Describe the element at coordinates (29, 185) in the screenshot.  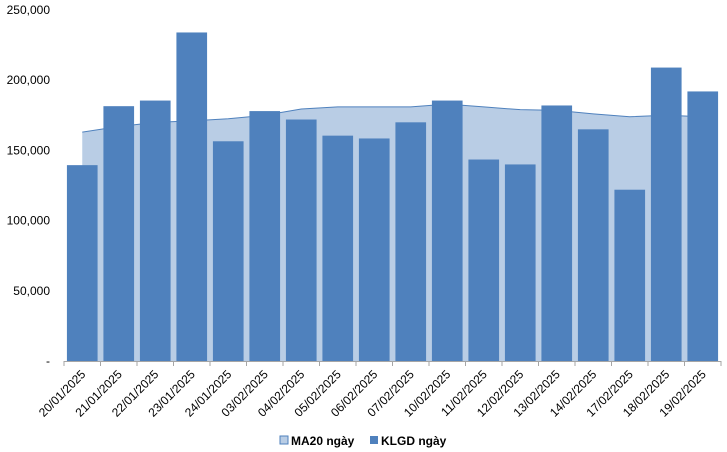
I see `y-axis: - 50,000 100,000 150,000 200,000 250,000` at that location.